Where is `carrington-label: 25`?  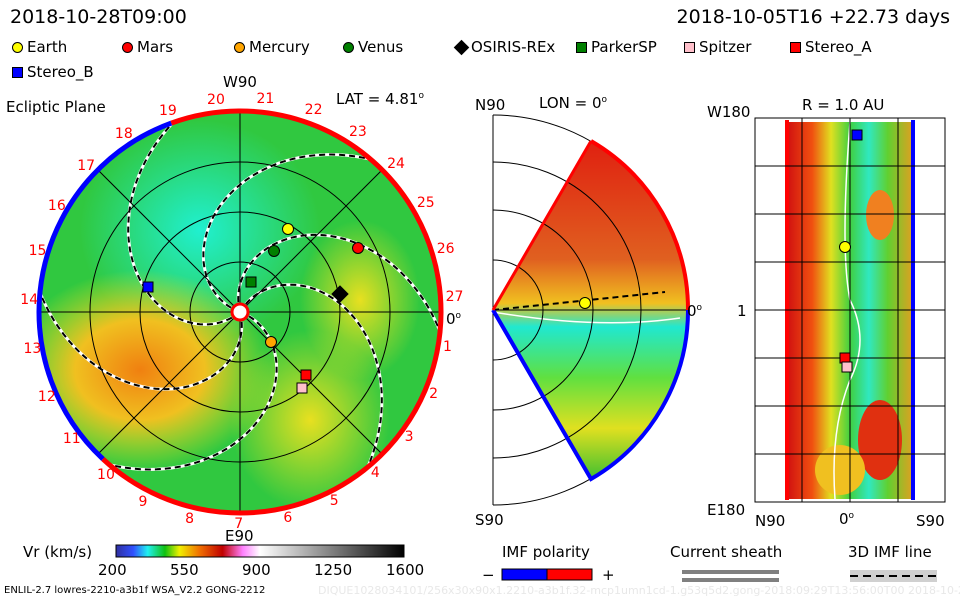
carrington-label: 25 is located at coordinates (425, 203).